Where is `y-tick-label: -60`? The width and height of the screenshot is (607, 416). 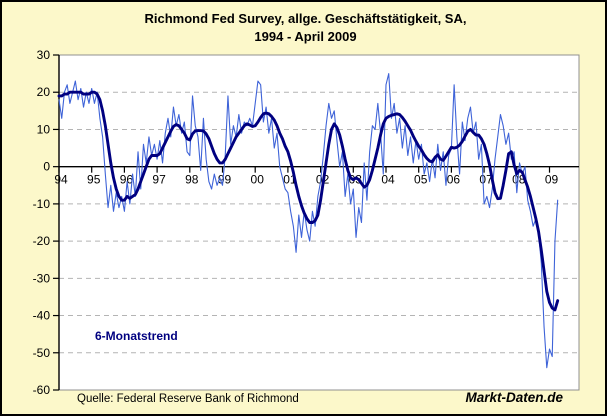 y-tick-label: -60 is located at coordinates (42, 390).